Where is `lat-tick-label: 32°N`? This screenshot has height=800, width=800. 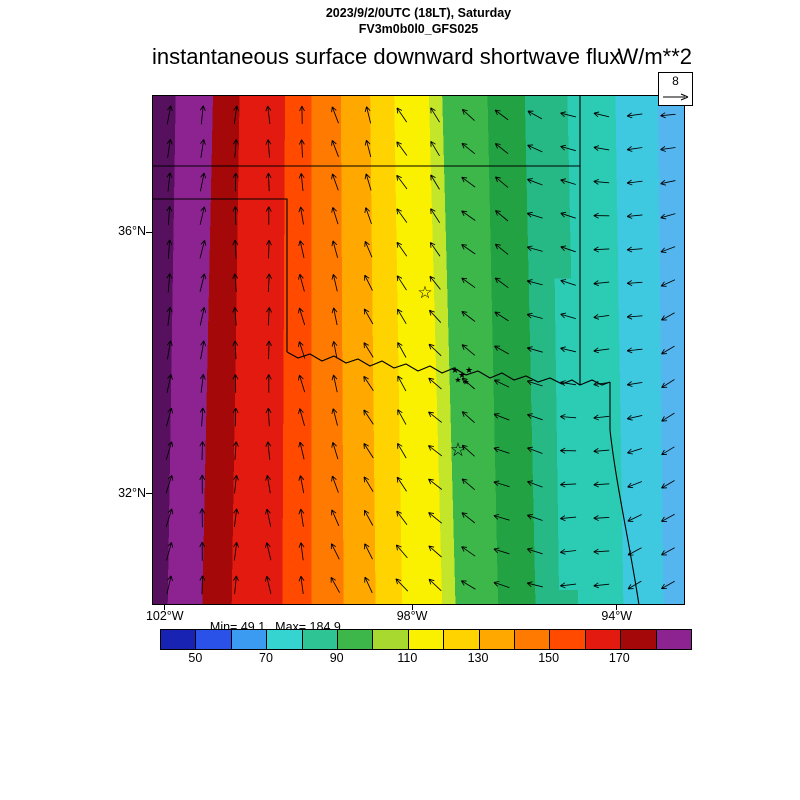 lat-tick-label: 32°N is located at coordinates (132, 492).